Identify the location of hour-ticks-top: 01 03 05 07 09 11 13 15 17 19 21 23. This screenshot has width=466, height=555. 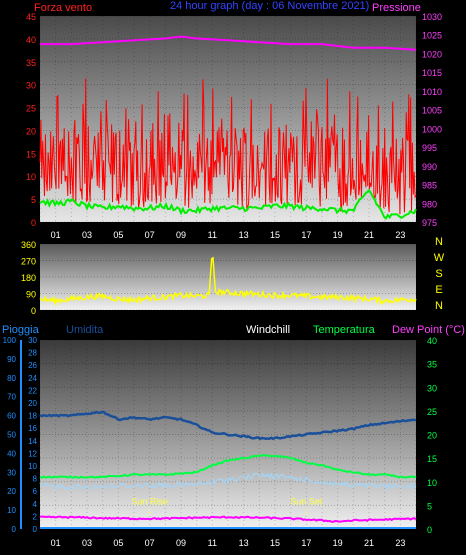
(228, 235).